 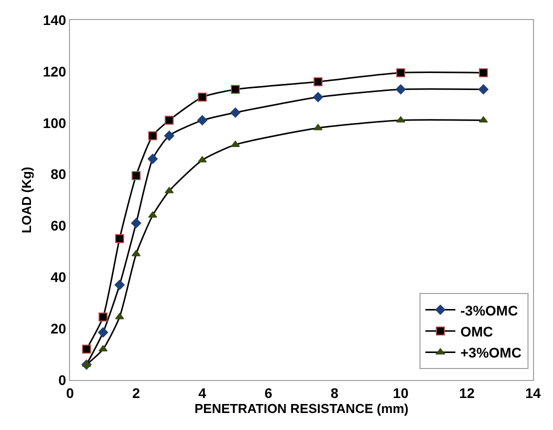 I want to click on x-tick-label: 8, so click(x=334, y=392).